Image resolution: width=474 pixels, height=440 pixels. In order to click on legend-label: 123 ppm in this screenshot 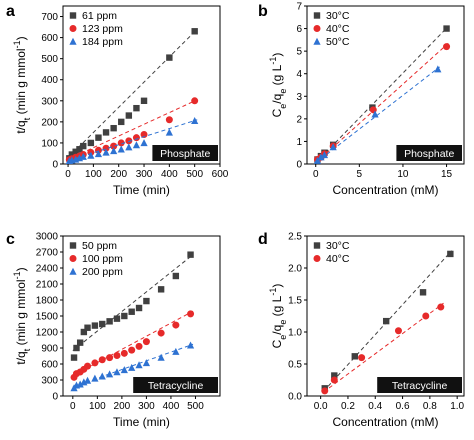, I will do `click(102, 29)`.